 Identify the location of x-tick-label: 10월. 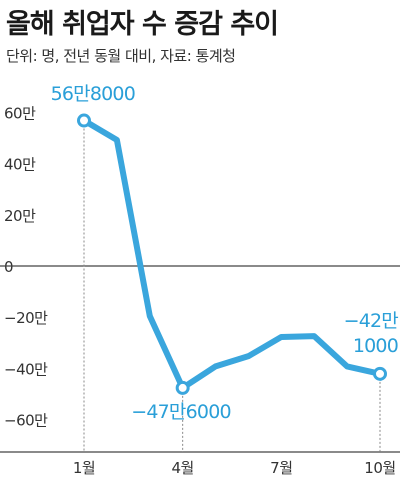
(379, 468).